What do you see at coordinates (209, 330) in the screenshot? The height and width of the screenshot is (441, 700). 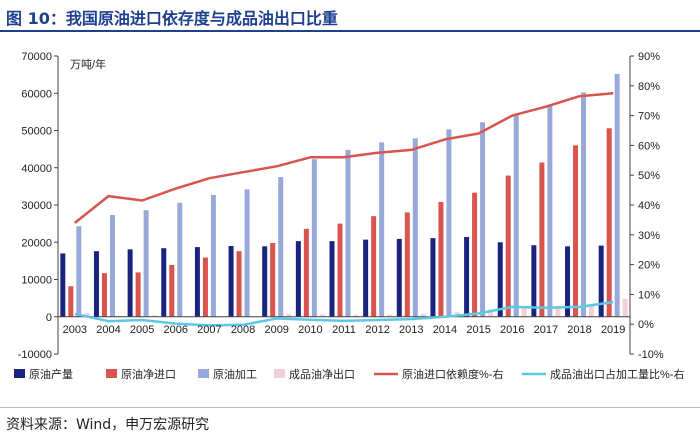 I see `x-tick-label: 2007` at bounding box center [209, 330].